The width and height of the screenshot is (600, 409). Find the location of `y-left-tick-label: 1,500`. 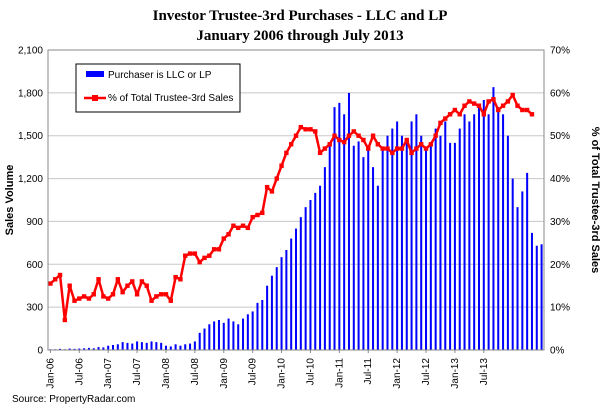

y-left-tick-label: 1,500 is located at coordinates (30, 136).